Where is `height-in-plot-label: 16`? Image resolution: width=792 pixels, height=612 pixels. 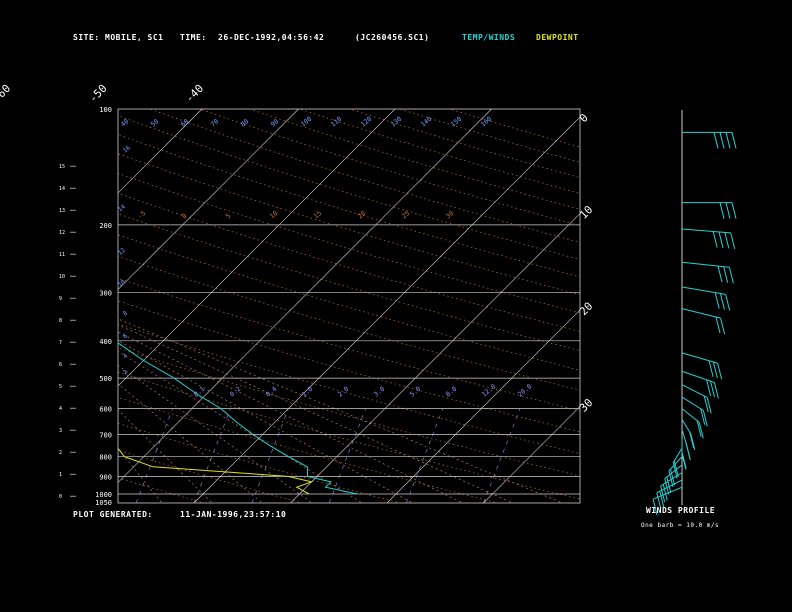
height-in-plot-label: 16 is located at coordinates (127, 149).